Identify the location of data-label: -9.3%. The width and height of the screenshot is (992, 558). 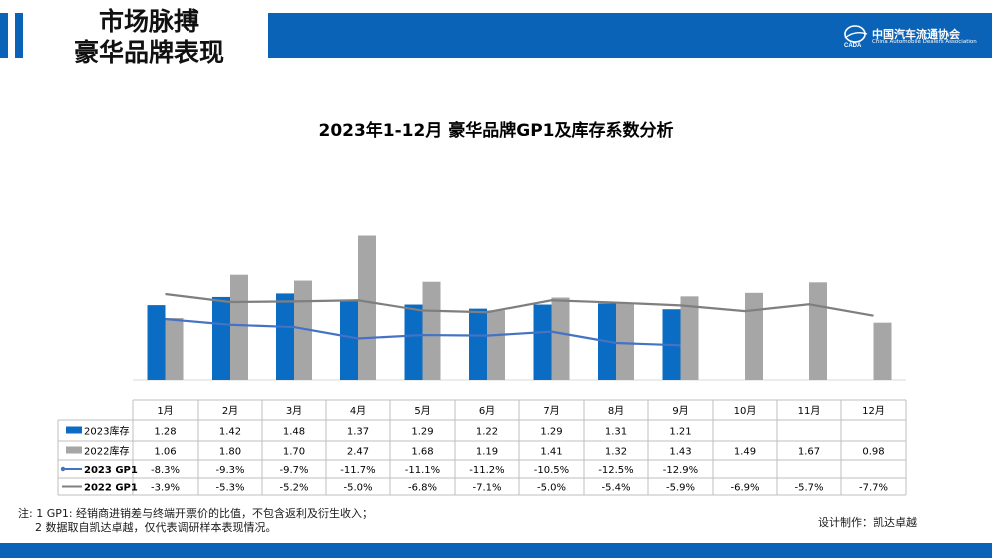
(229, 470).